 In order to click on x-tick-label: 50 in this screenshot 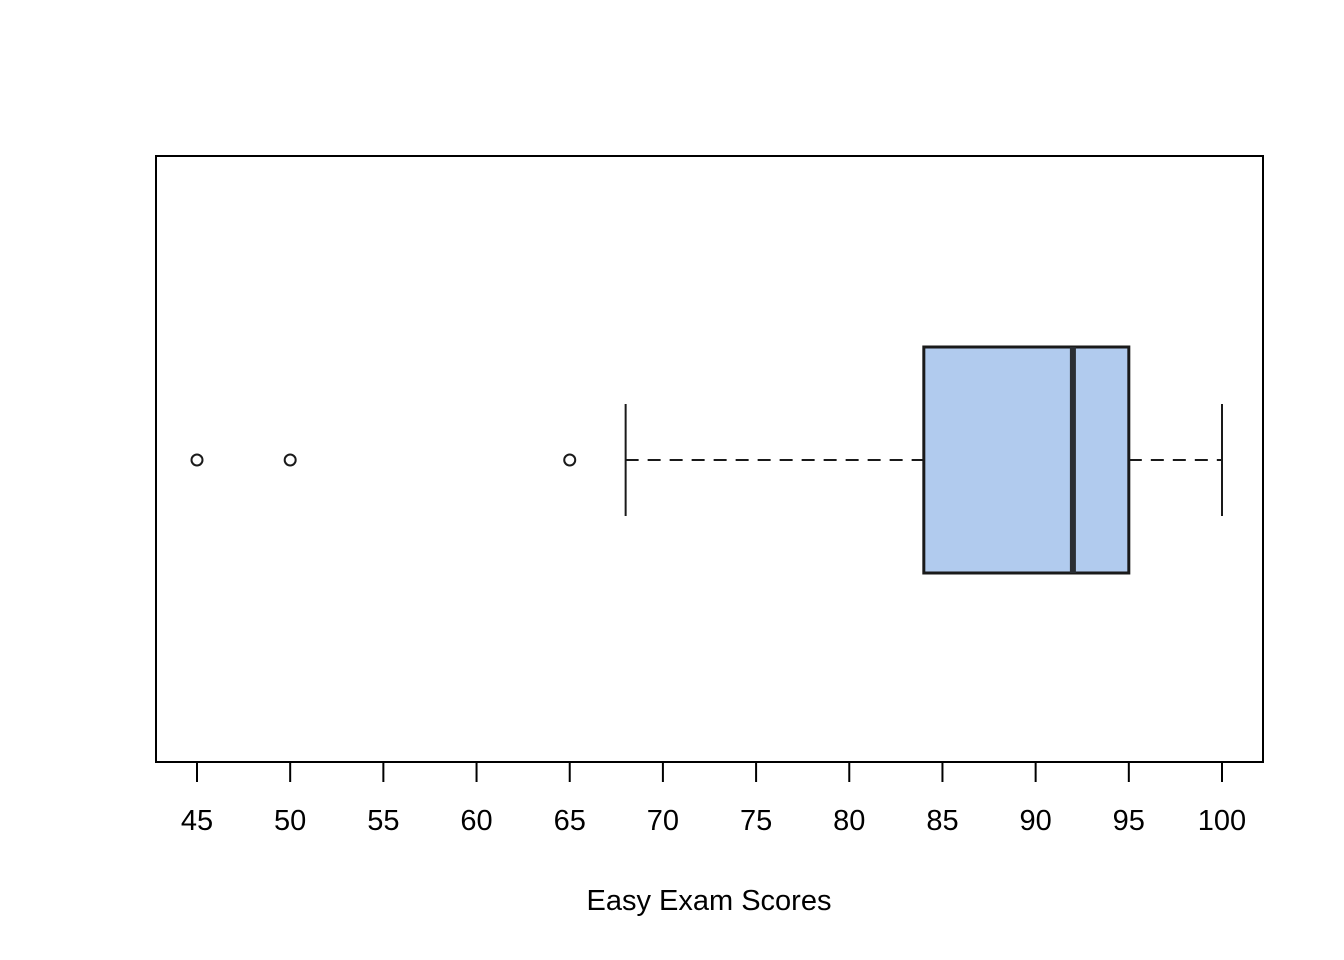, I will do `click(290, 821)`.